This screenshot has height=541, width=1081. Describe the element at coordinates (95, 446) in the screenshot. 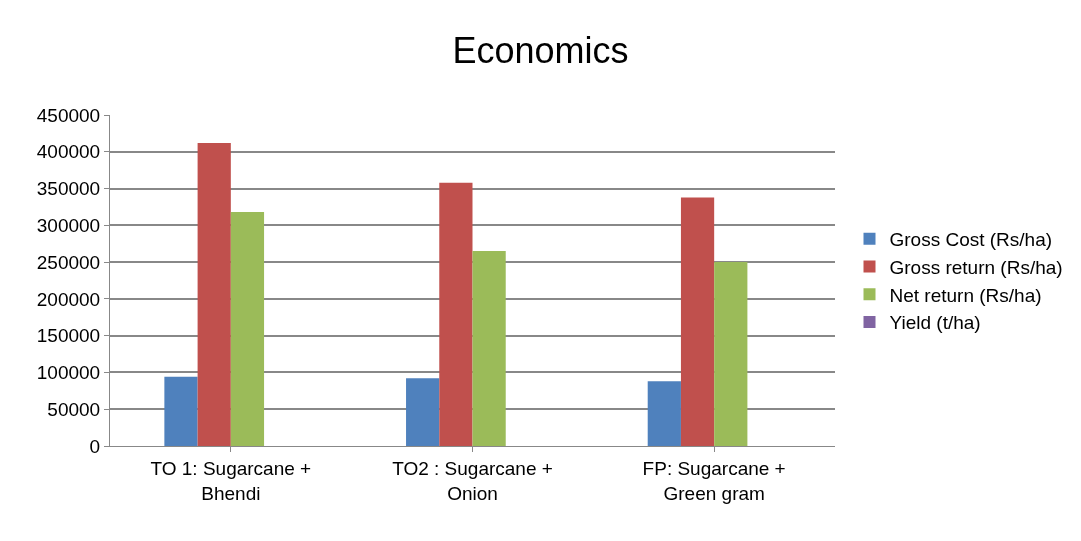

I see `y-tick-label: 0` at that location.